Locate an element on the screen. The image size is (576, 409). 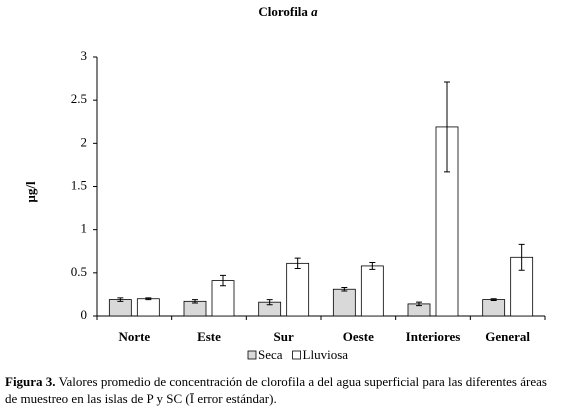
title-emphasis: a is located at coordinates (314, 11).